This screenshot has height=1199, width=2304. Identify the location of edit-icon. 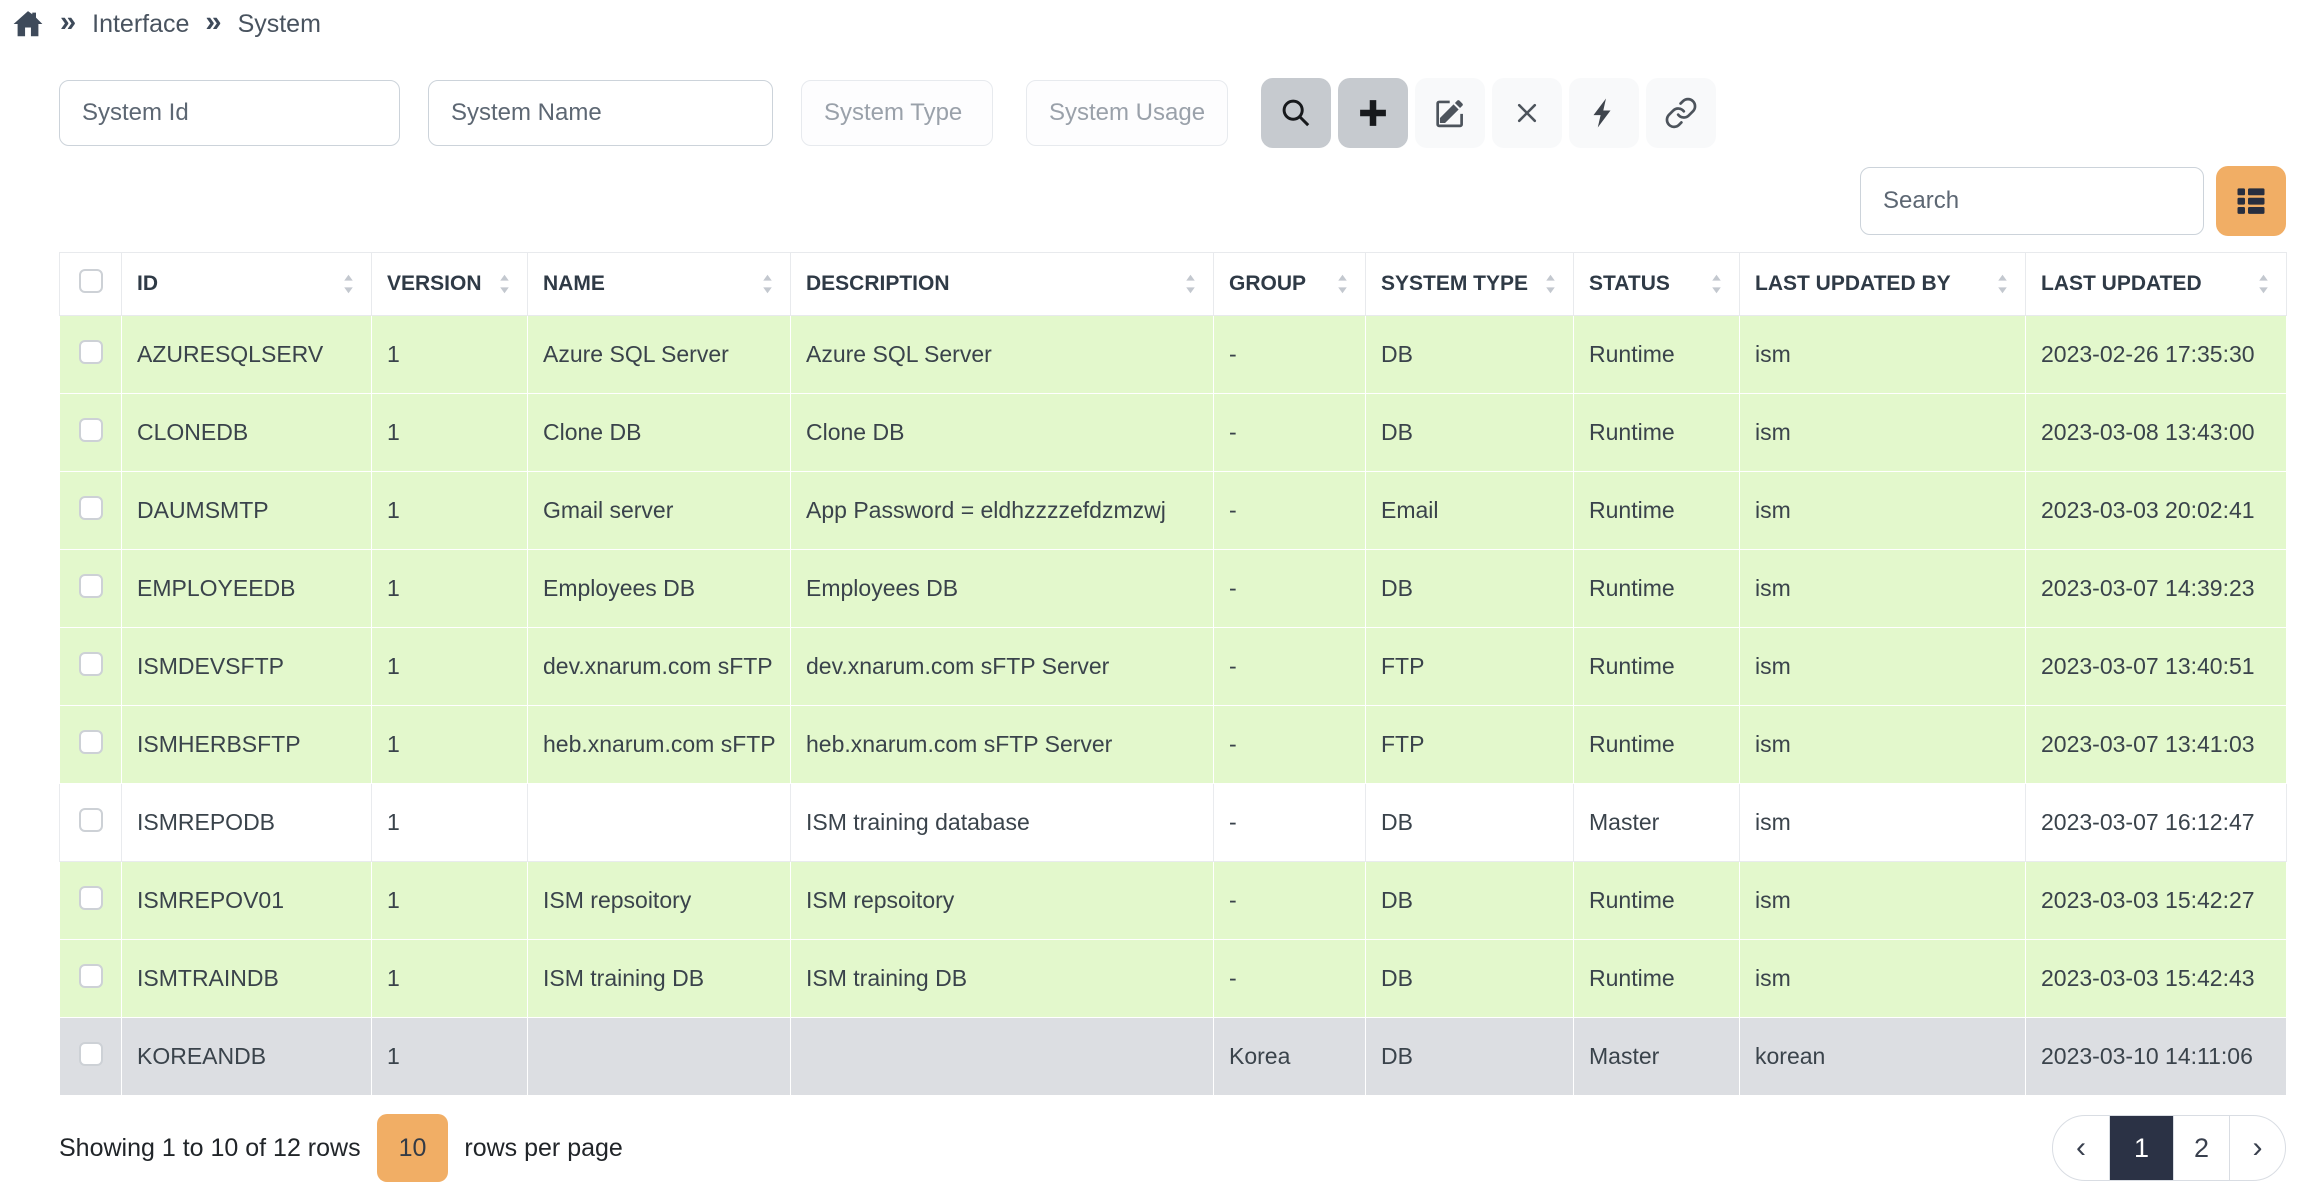
(1450, 113).